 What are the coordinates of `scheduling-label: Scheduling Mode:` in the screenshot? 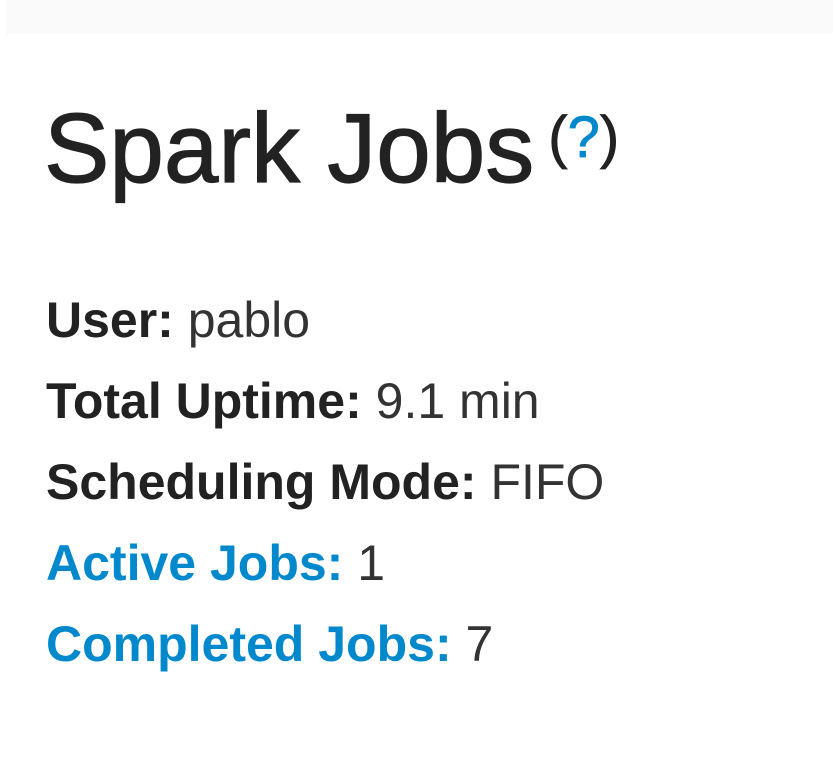 It's located at (261, 482).